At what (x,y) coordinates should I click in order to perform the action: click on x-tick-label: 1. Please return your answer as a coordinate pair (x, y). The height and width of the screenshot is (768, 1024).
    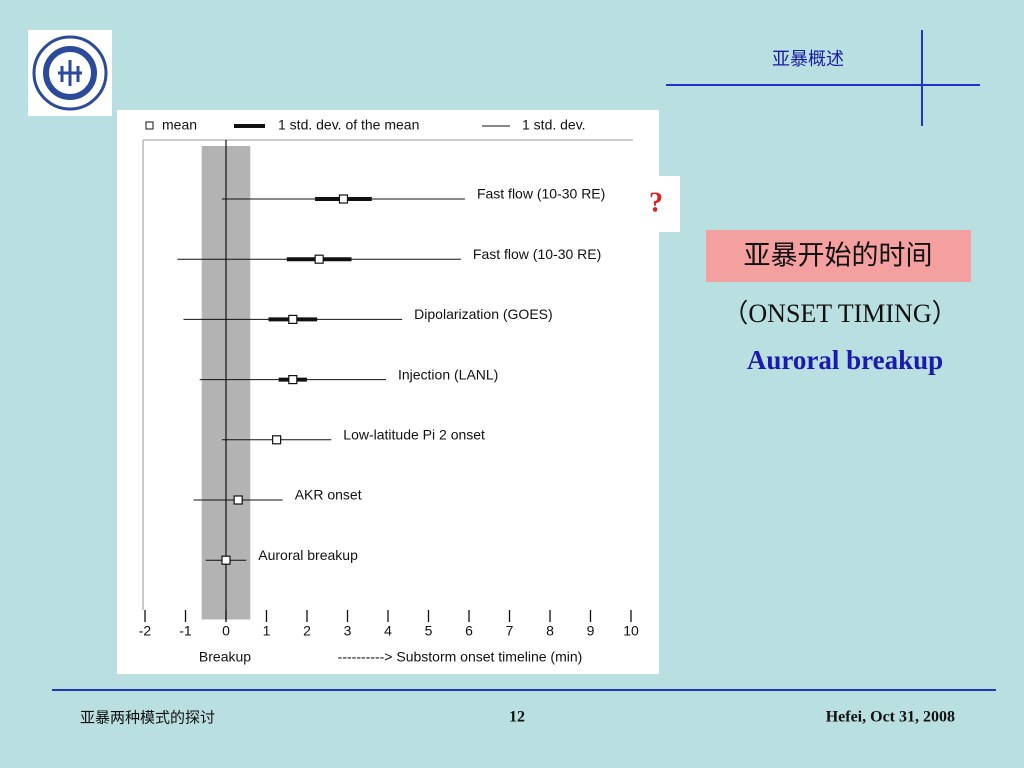
    Looking at the image, I should click on (267, 631).